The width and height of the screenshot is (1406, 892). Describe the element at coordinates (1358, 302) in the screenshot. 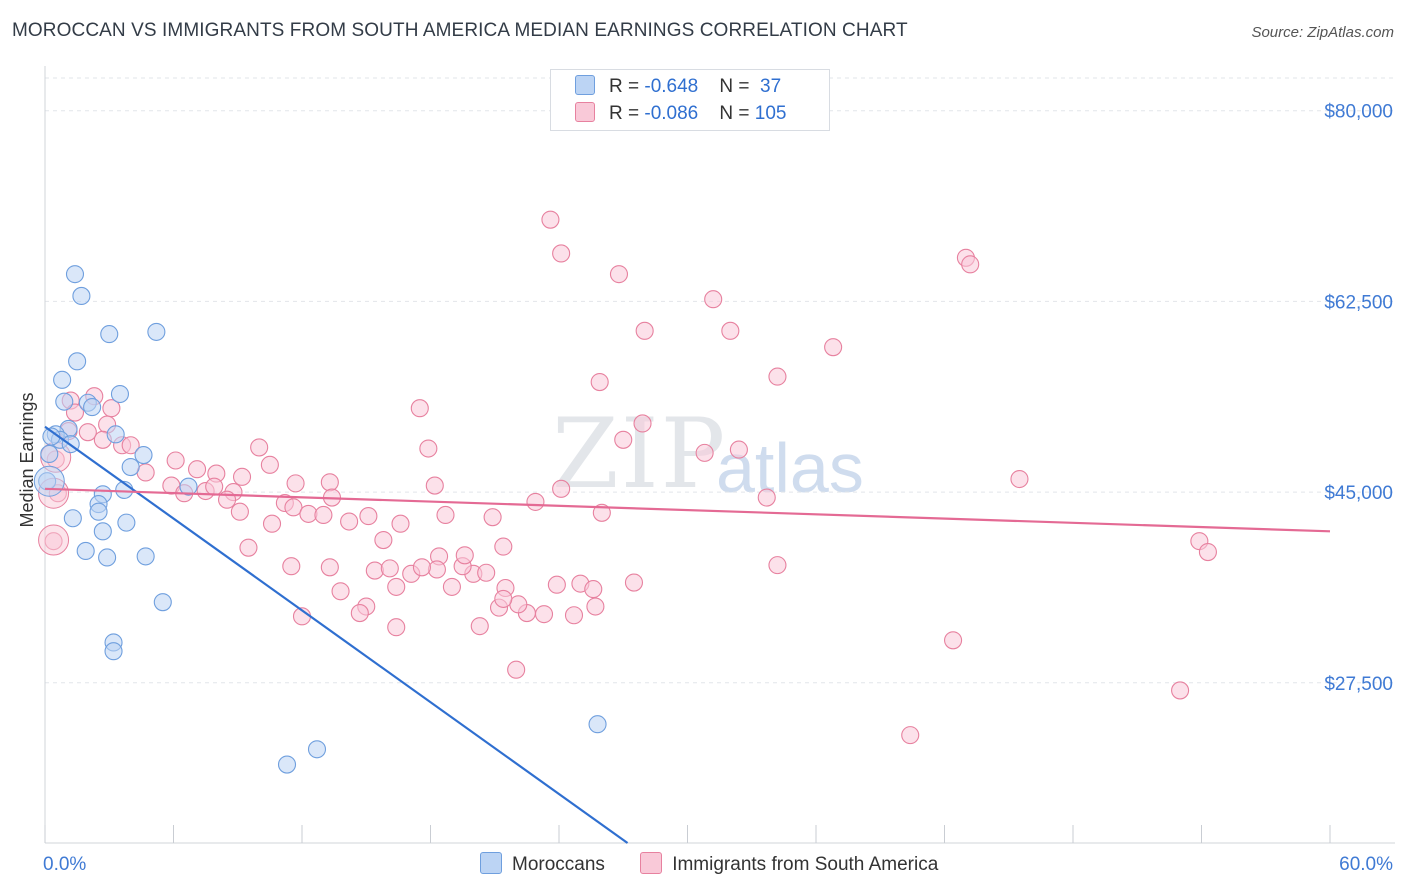

I see `y-tick-label: $62,500` at that location.